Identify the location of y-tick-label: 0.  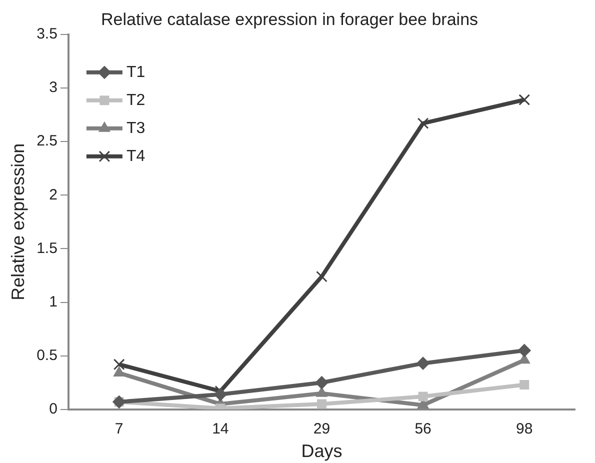
(53, 409).